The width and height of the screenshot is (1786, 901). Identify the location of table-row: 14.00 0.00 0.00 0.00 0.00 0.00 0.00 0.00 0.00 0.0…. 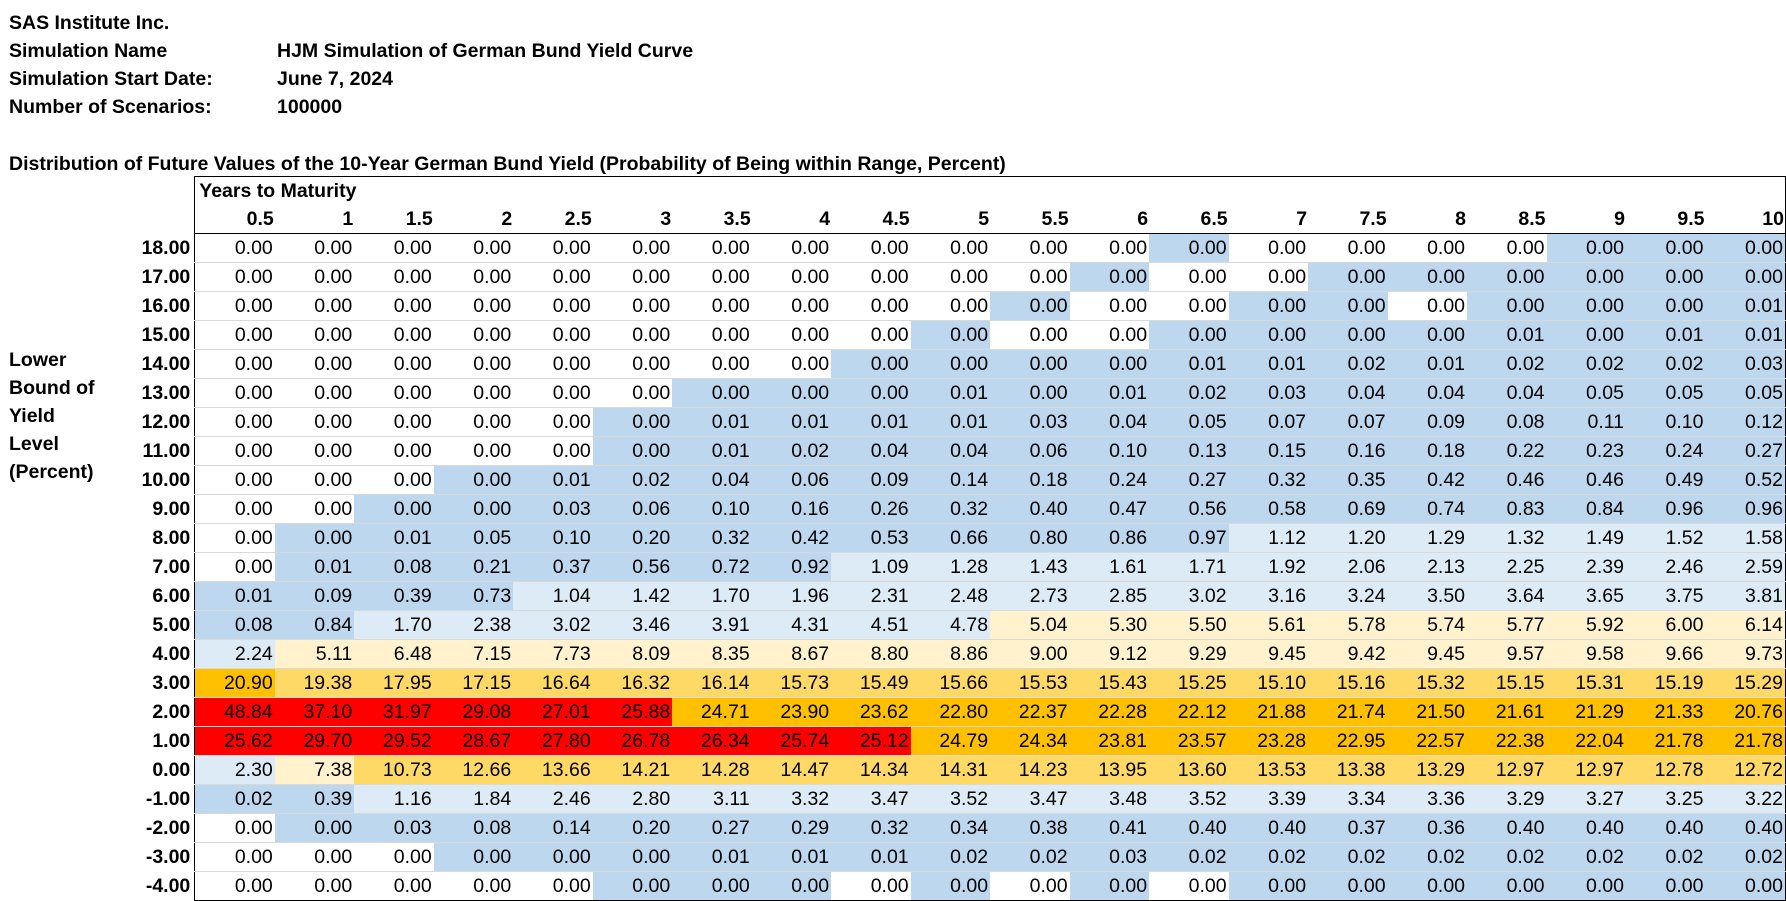
(957, 364).